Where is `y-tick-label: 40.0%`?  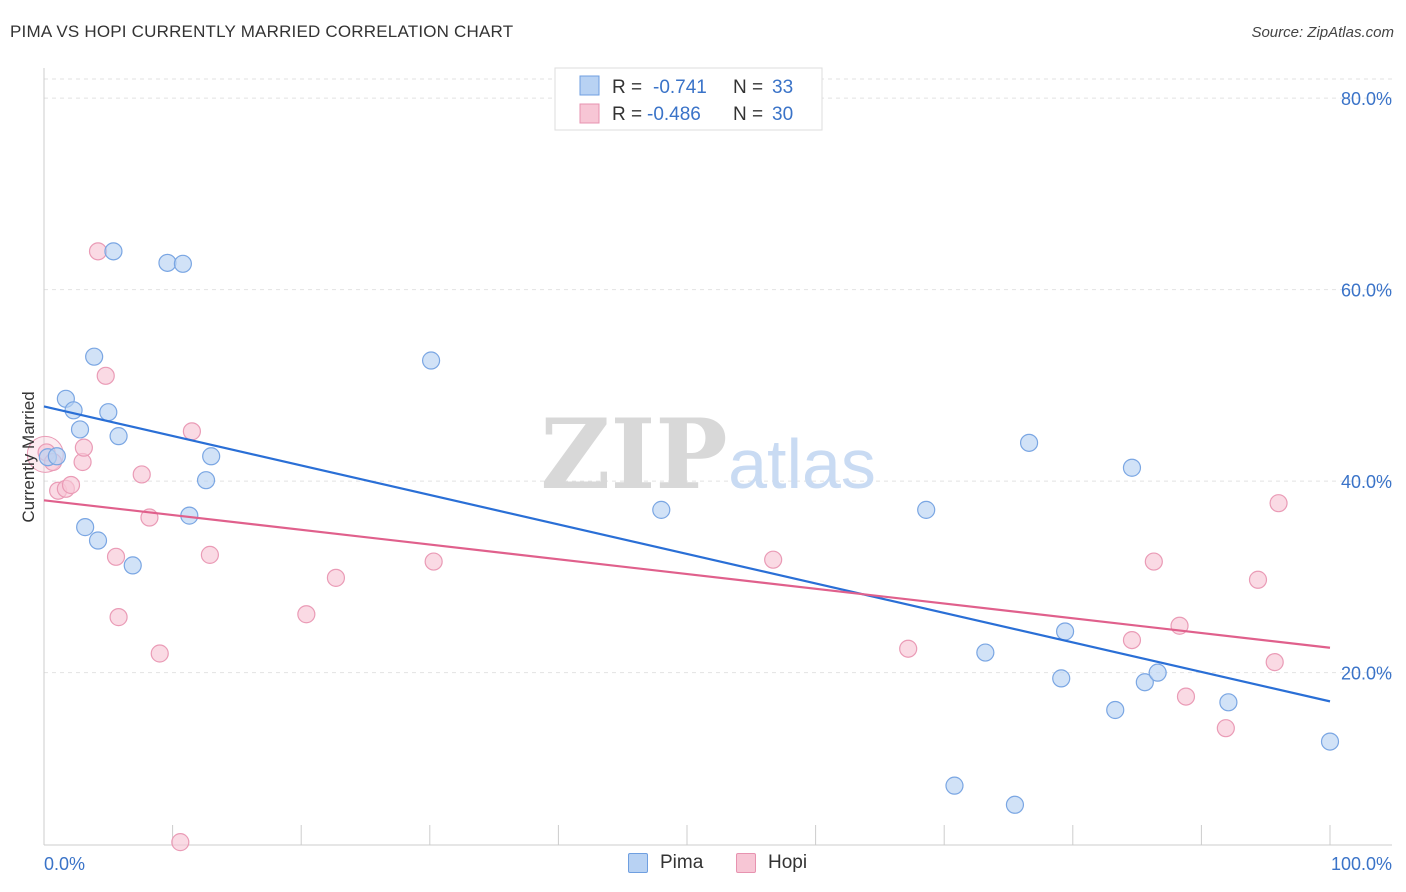 y-tick-label: 40.0% is located at coordinates (1366, 482).